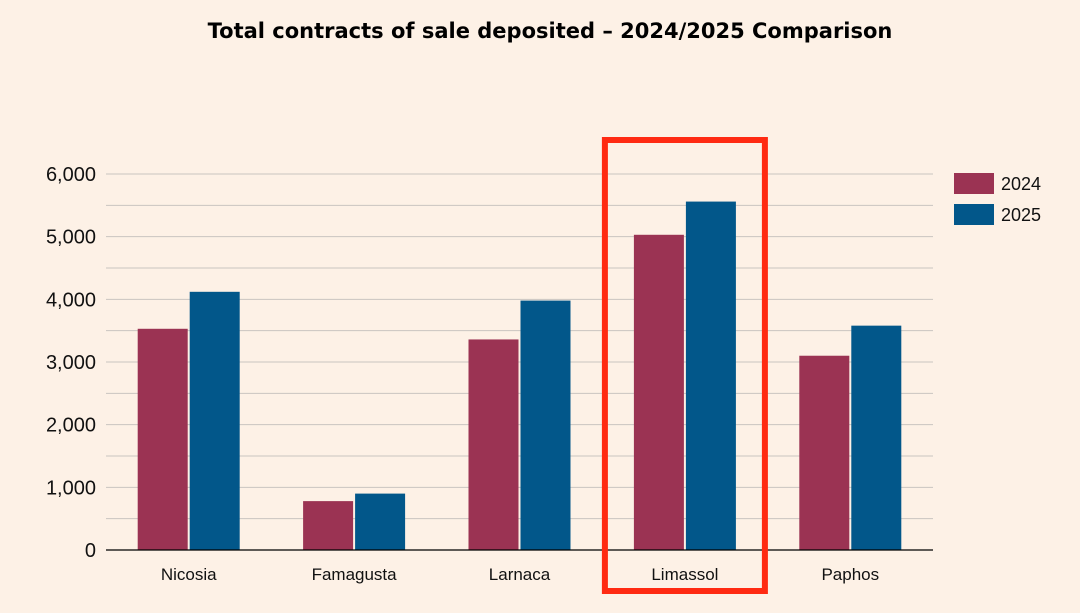 This screenshot has height=613, width=1080. What do you see at coordinates (162, 439) in the screenshot?
I see `bar-nicosia-2024` at bounding box center [162, 439].